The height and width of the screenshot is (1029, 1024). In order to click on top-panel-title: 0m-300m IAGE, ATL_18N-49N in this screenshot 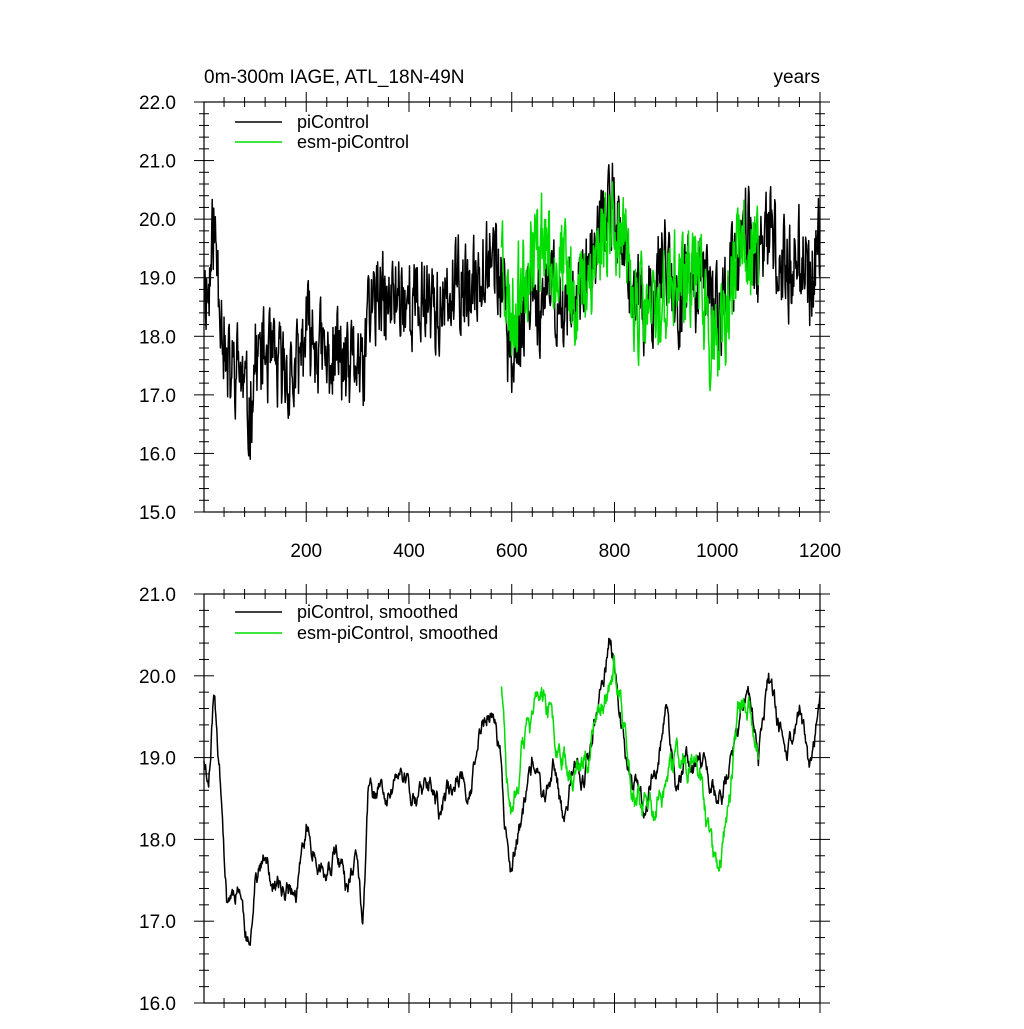, I will do `click(334, 77)`.